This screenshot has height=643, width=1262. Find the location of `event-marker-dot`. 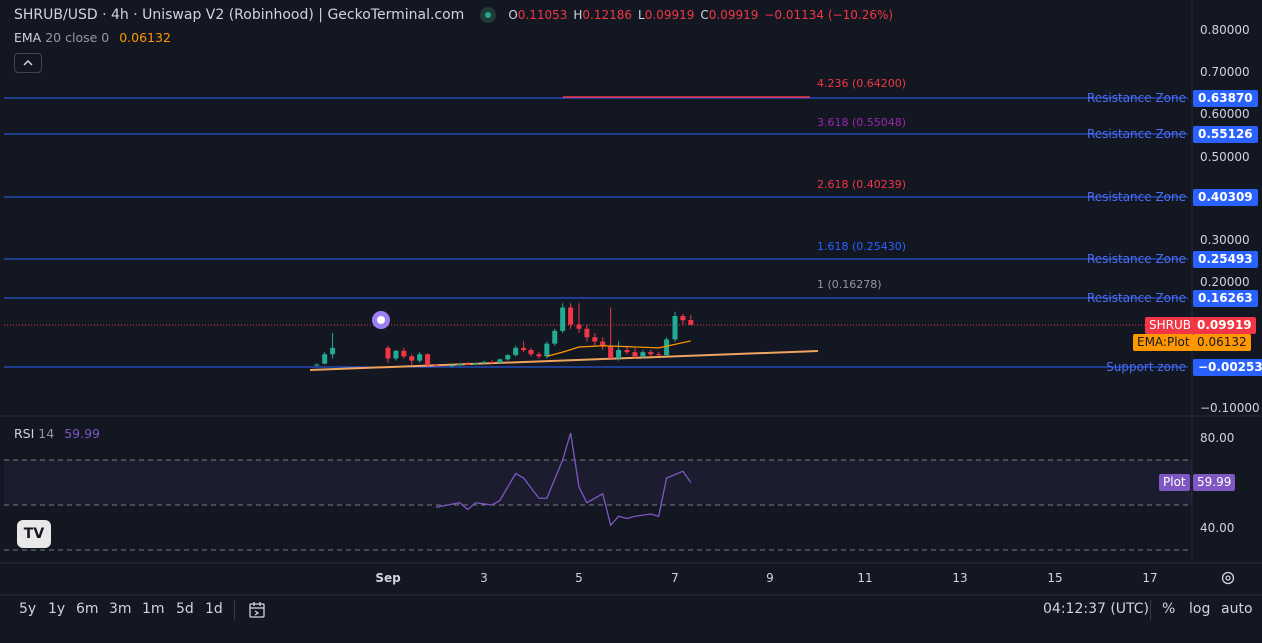

event-marker-dot is located at coordinates (381, 320).